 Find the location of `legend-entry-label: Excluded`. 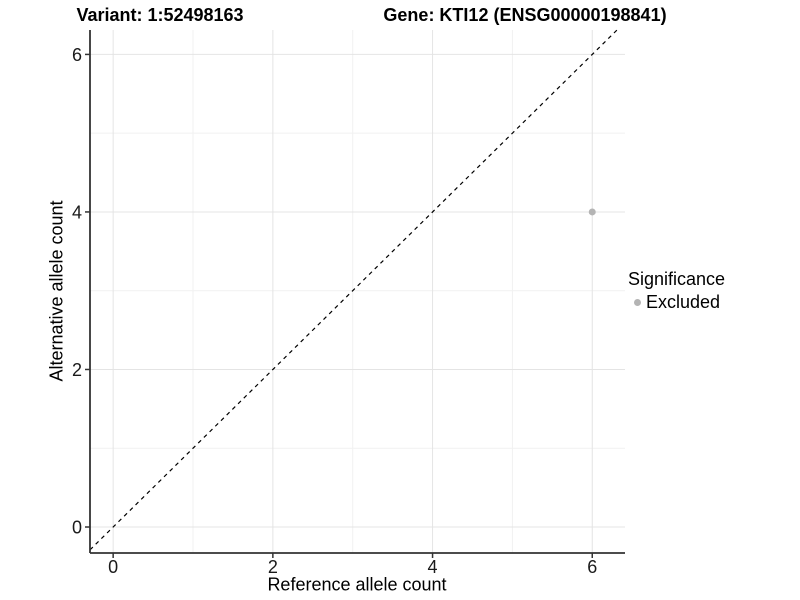

legend-entry-label: Excluded is located at coordinates (683, 302).